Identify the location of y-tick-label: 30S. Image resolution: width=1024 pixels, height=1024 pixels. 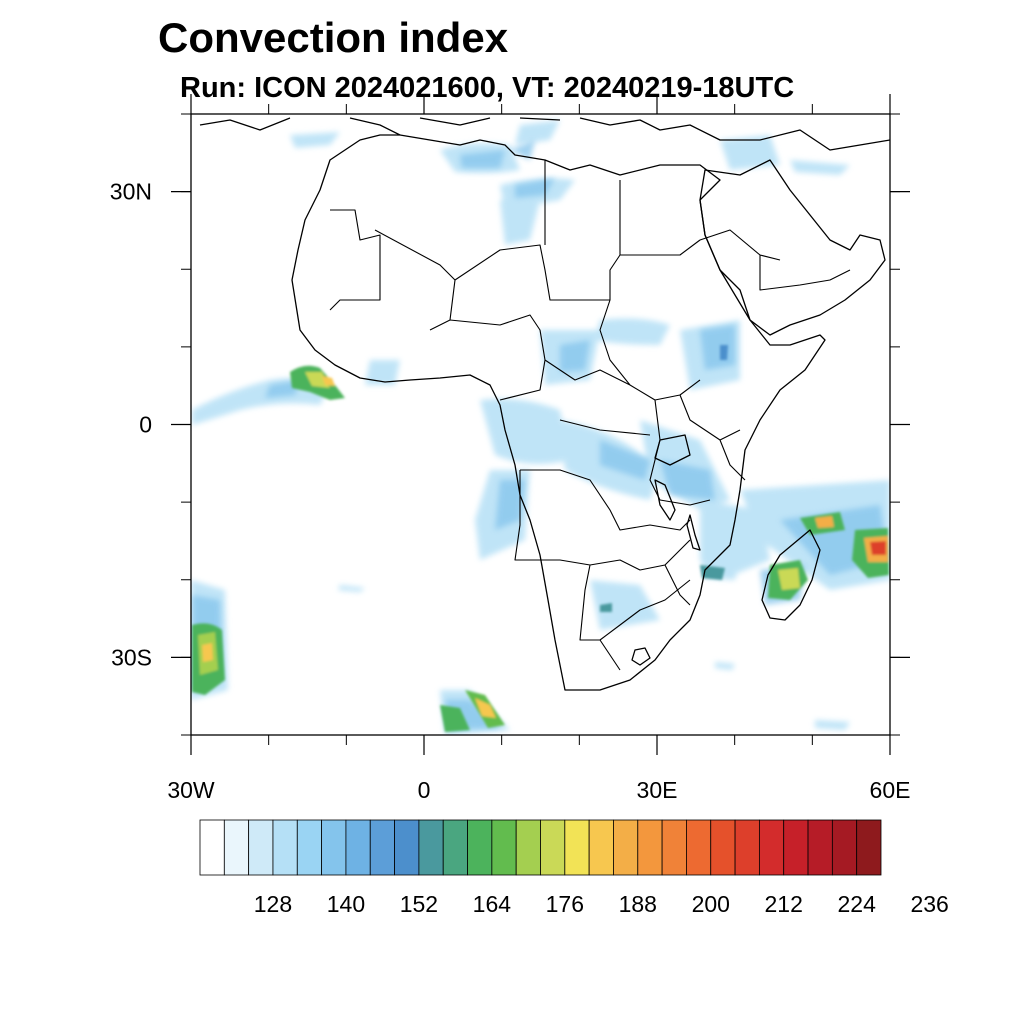
(131, 657).